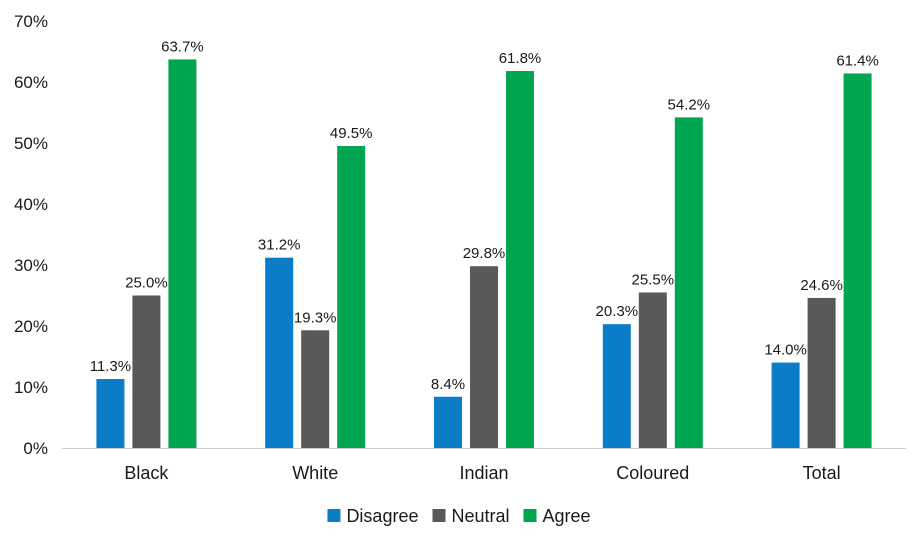  What do you see at coordinates (785, 350) in the screenshot?
I see `data-label: 14.0%` at bounding box center [785, 350].